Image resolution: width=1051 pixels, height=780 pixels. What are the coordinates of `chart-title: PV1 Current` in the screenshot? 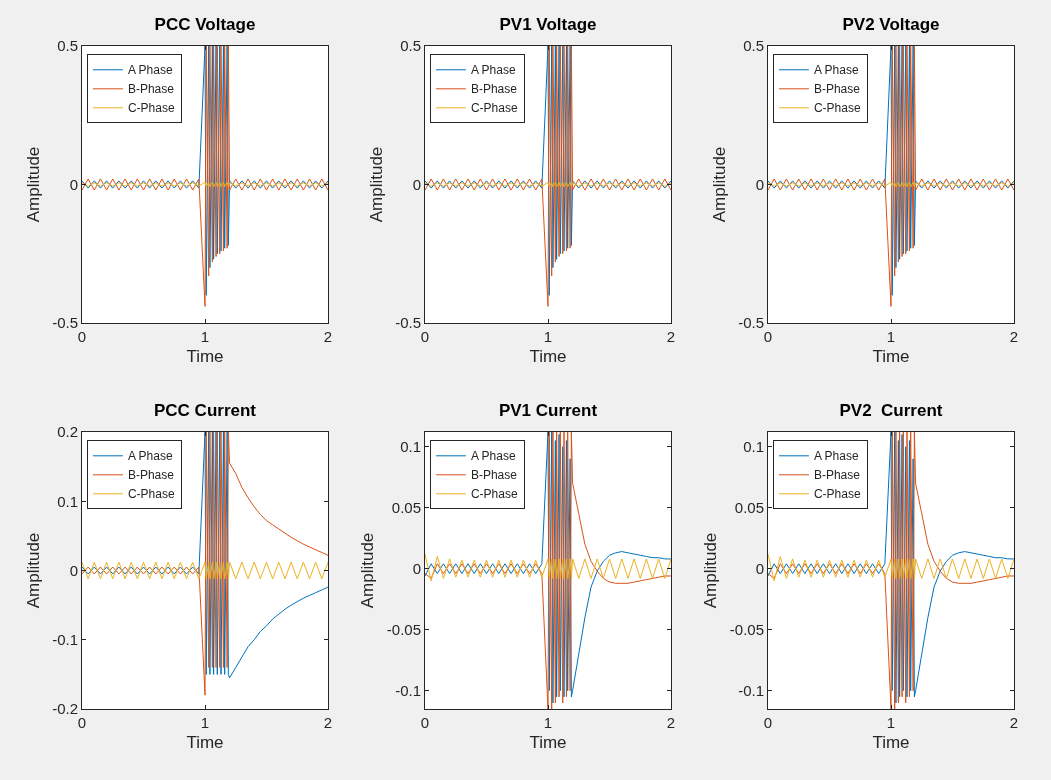 It's located at (548, 410).